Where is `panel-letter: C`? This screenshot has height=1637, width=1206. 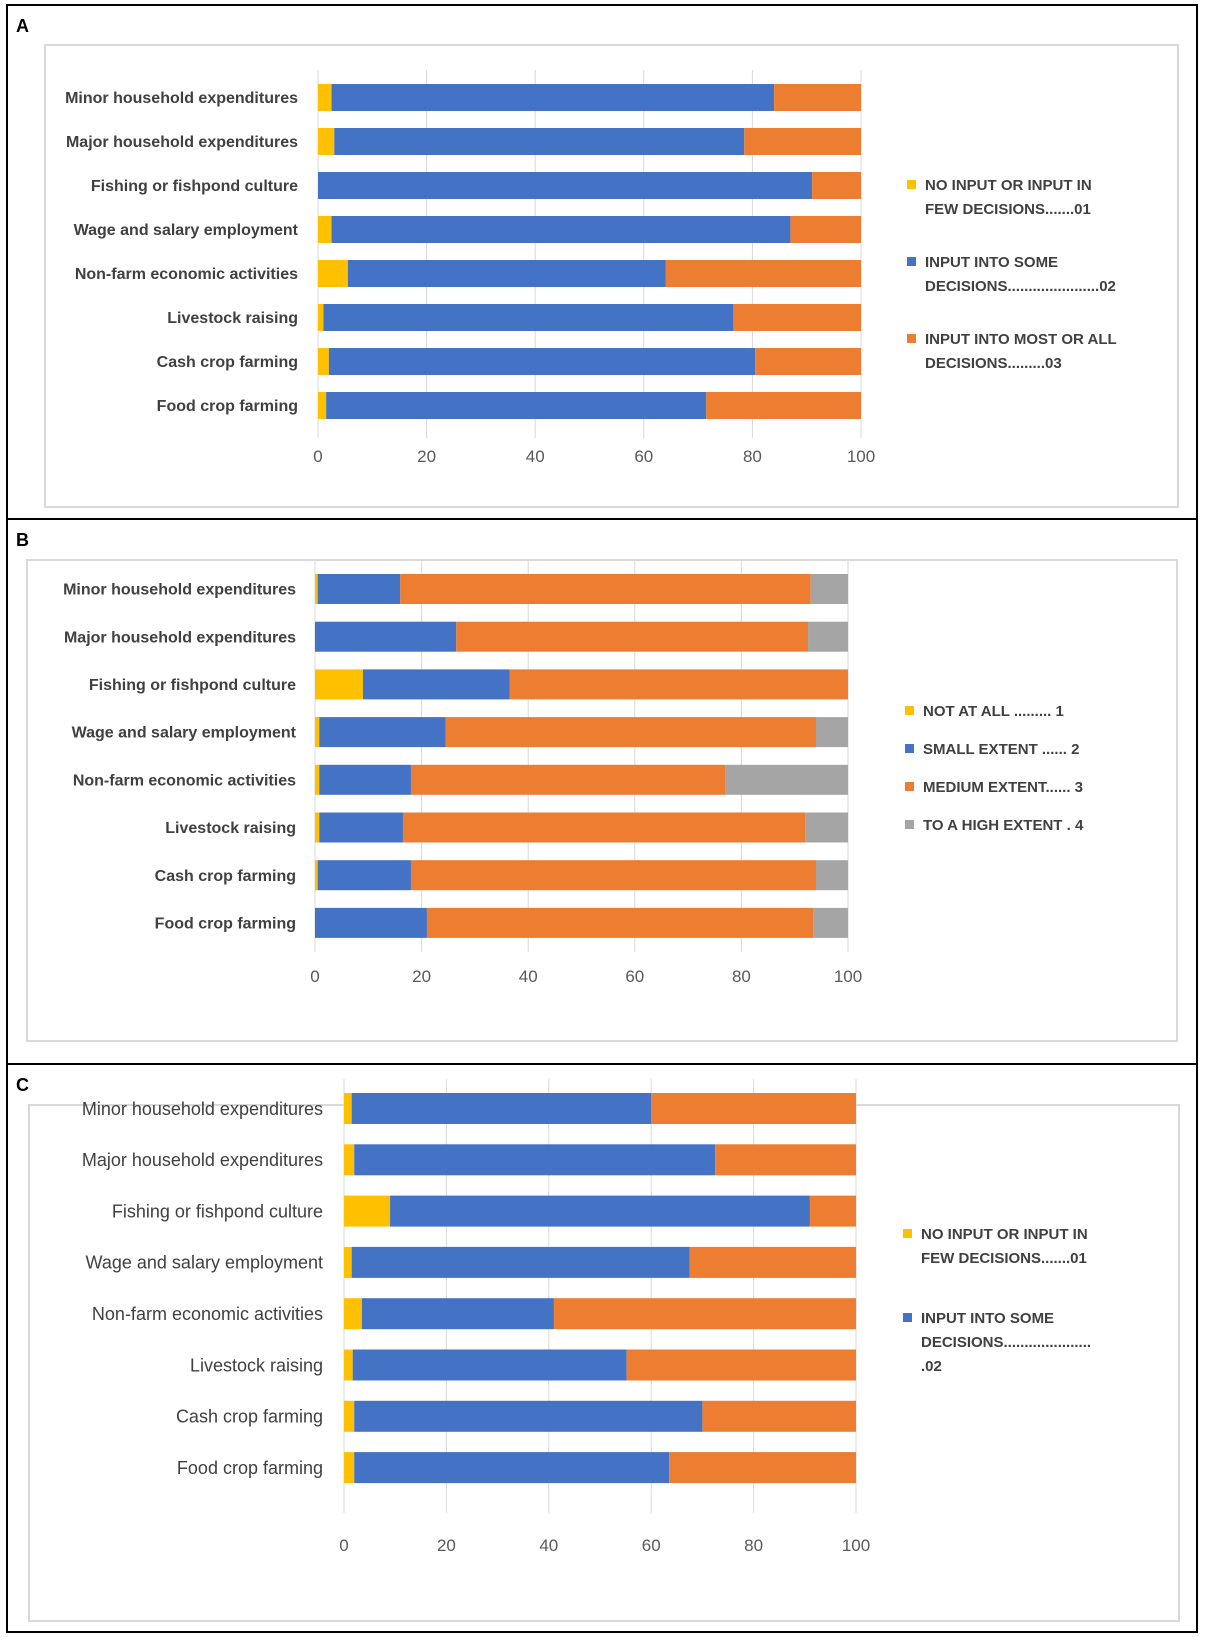
panel-letter: C is located at coordinates (22, 1085).